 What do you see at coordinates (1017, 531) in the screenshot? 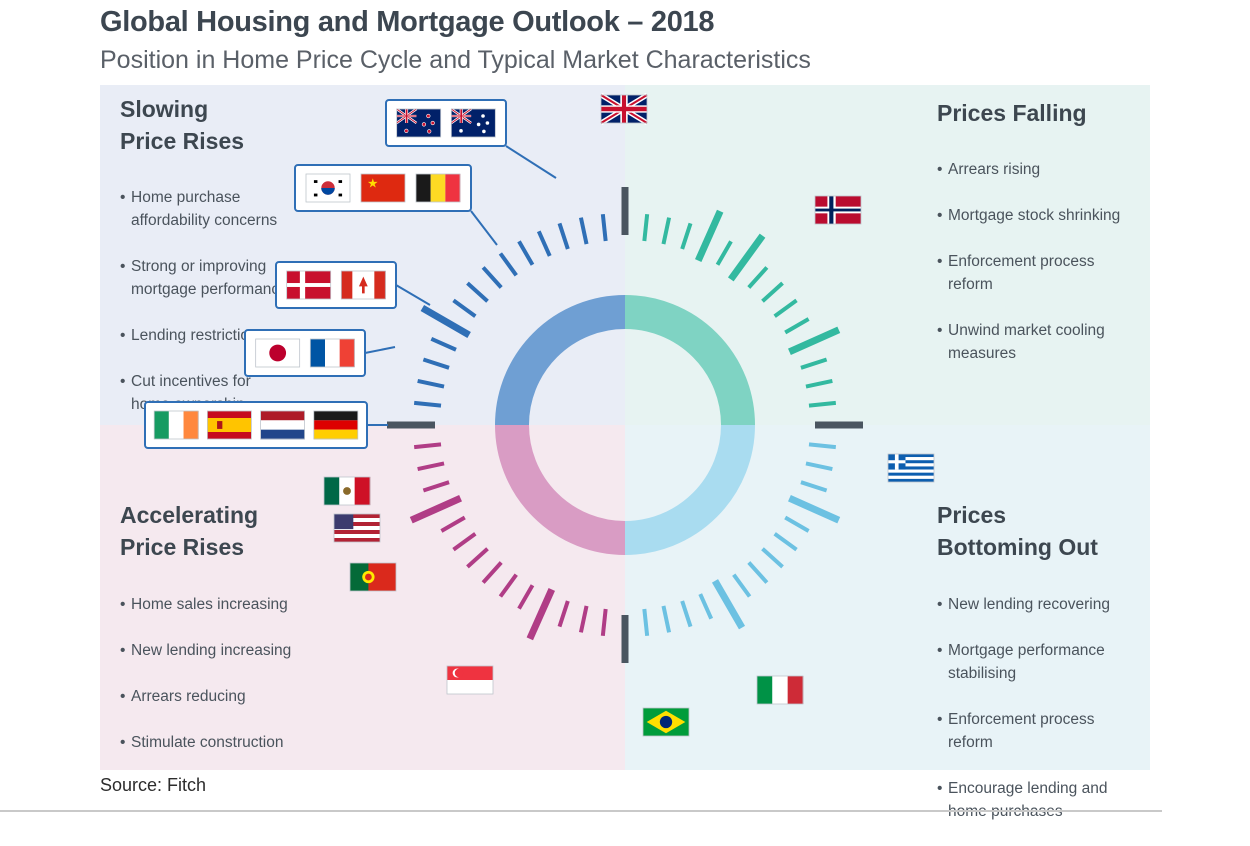
I see `quadrant-title-bottoming: Prices Bottoming Out` at bounding box center [1017, 531].